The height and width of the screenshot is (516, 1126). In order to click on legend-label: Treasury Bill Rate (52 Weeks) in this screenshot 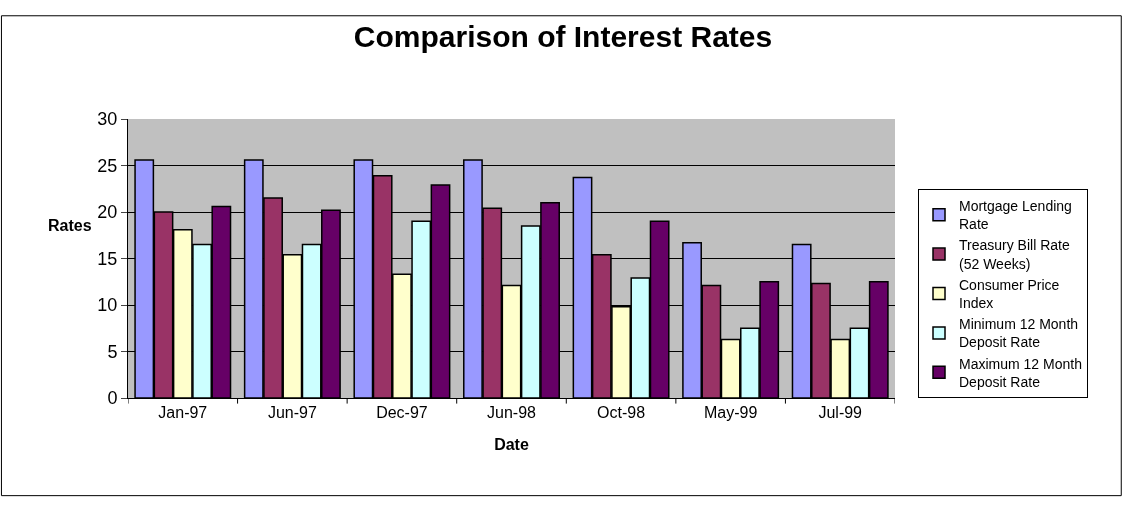, I will do `click(1014, 254)`.